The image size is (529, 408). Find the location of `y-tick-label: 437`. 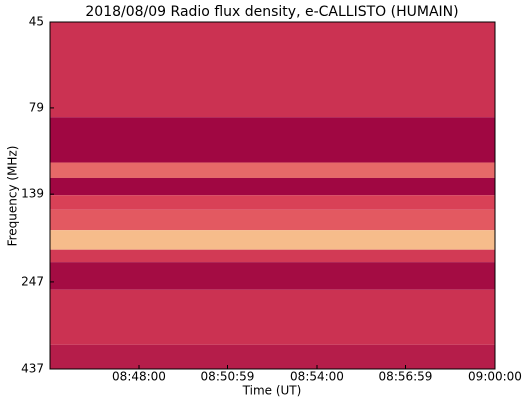

y-tick-label: 437 is located at coordinates (32, 369).